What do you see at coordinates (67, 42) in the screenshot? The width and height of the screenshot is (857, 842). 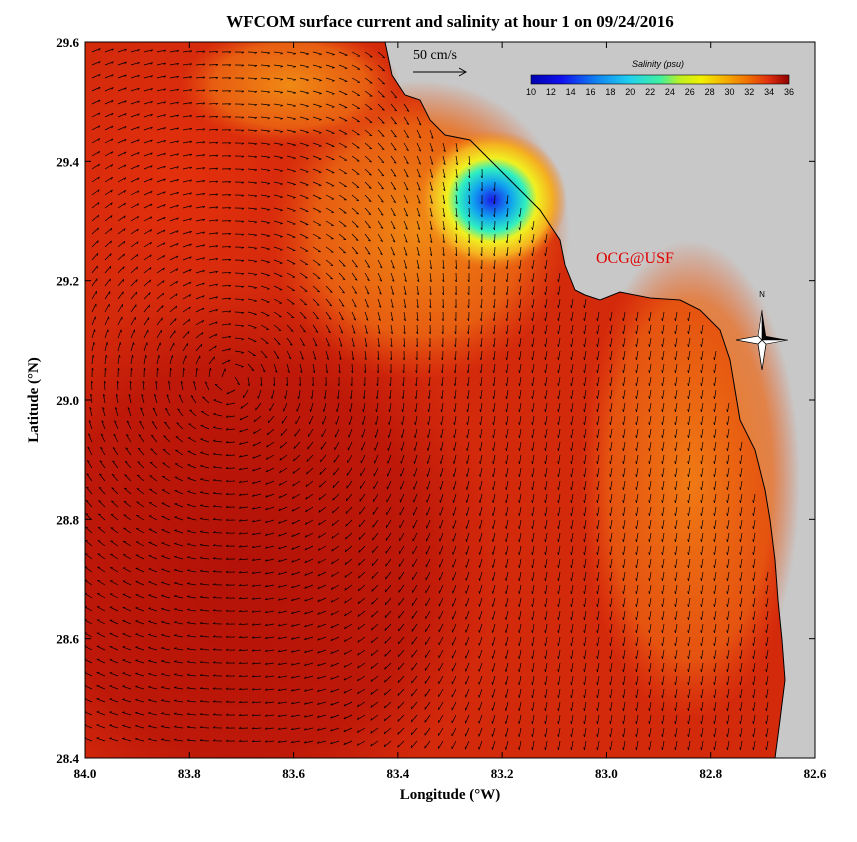 I see `y-tick-label: 29.6` at bounding box center [67, 42].